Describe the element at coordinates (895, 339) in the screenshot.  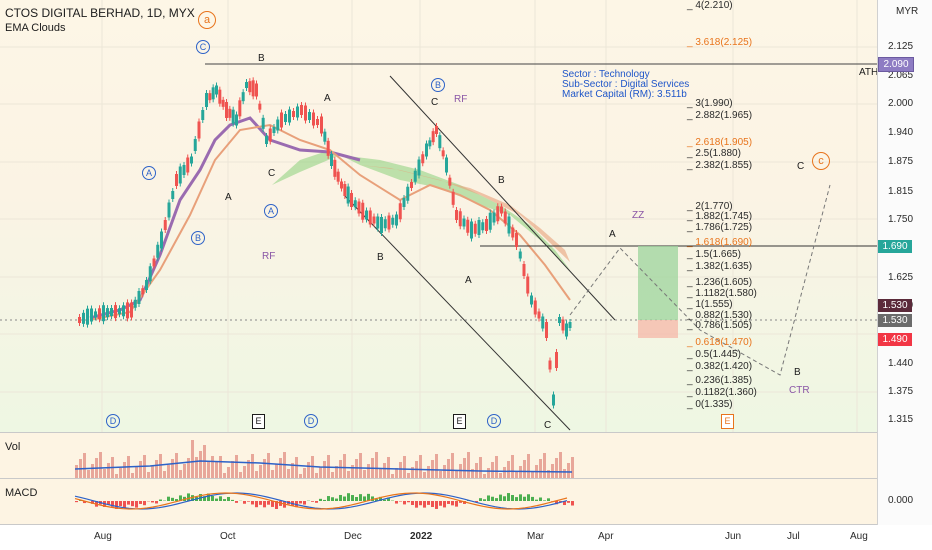
I see `stop-price-tag: 1.490` at that location.